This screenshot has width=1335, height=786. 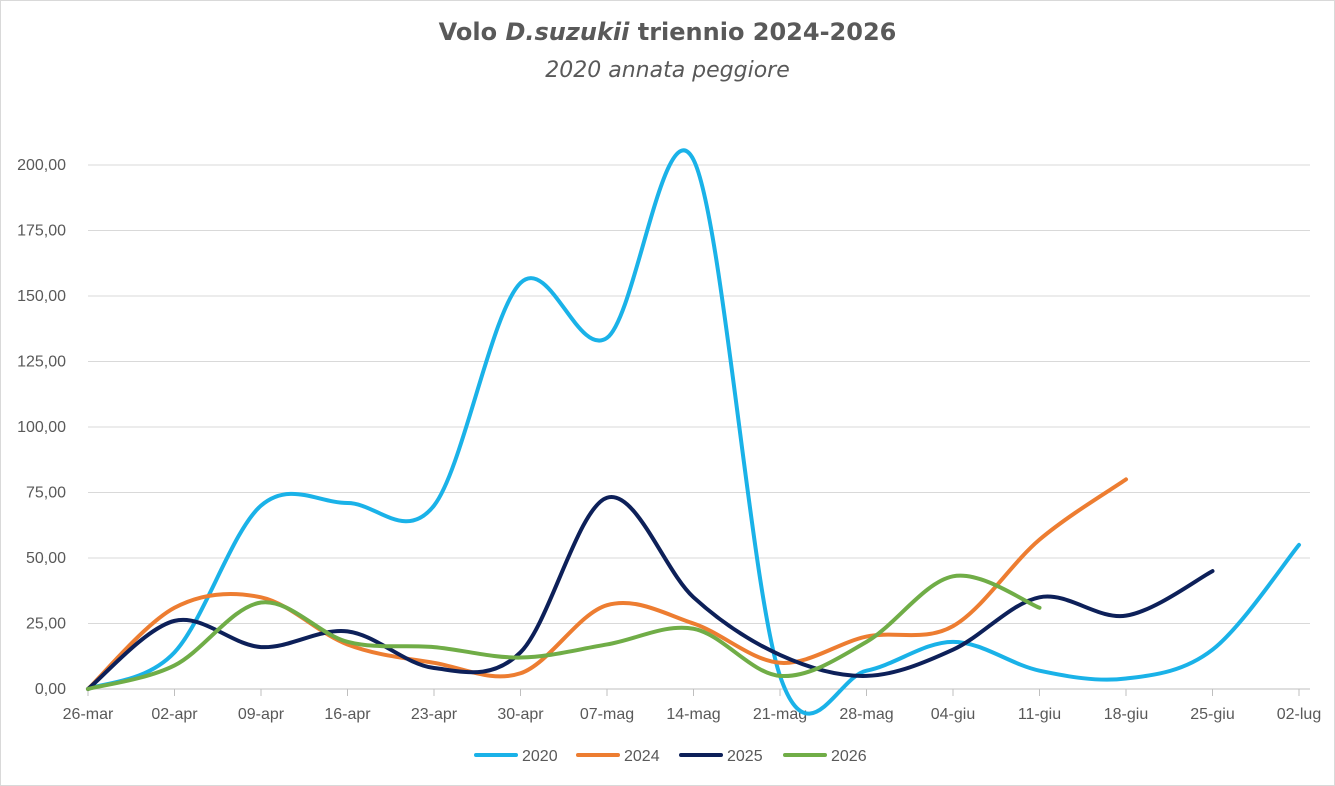 What do you see at coordinates (642, 756) in the screenshot?
I see `legend-label-2024: 2024` at bounding box center [642, 756].